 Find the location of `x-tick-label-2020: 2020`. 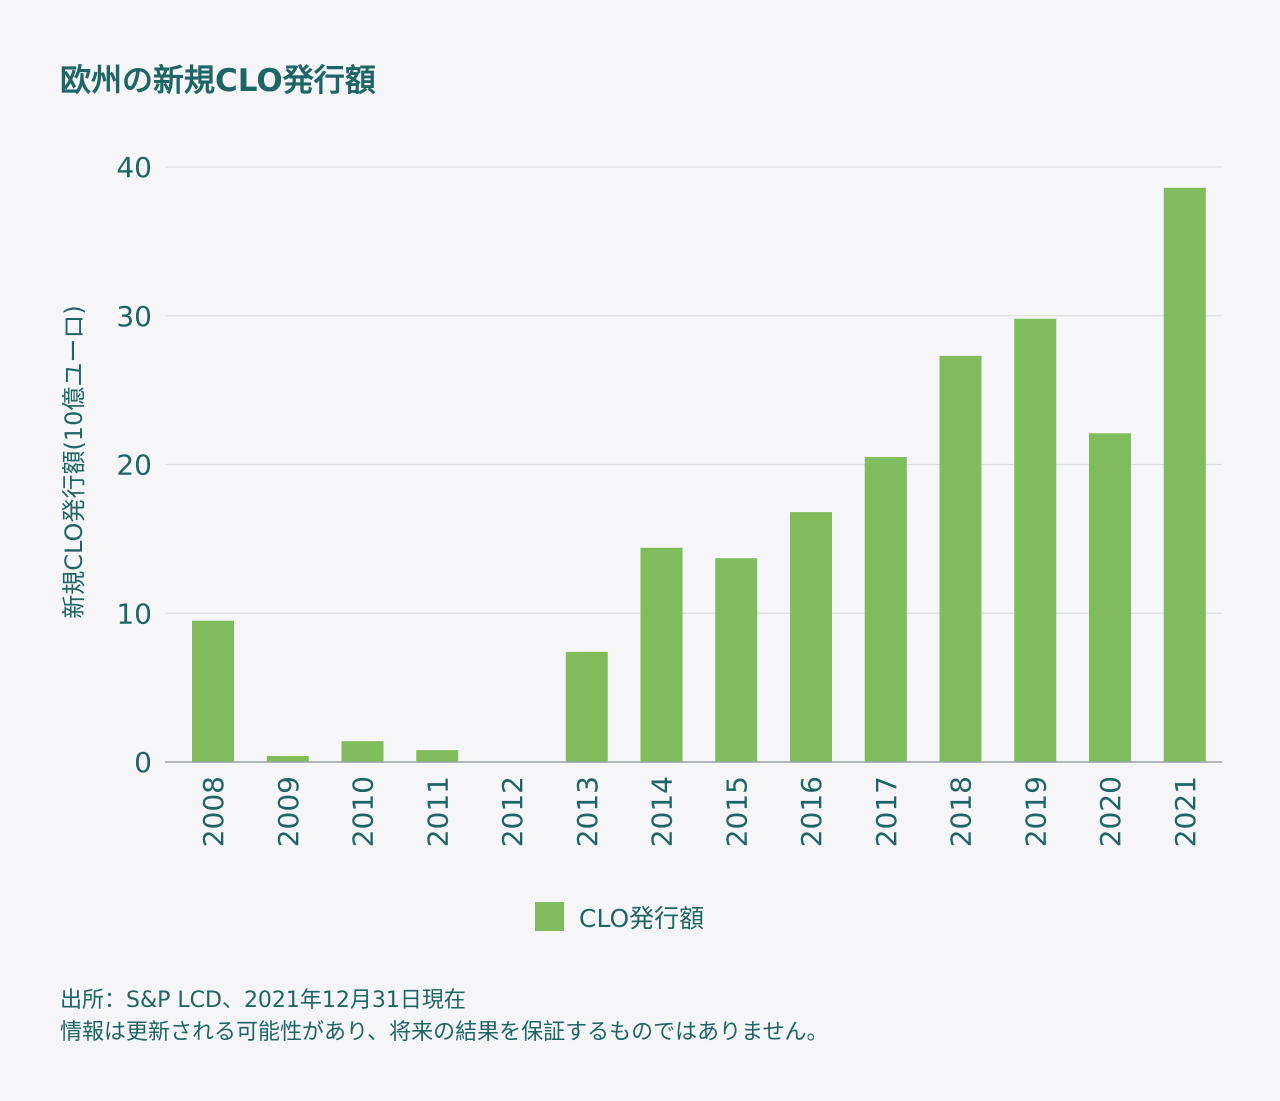

x-tick-label-2020: 2020 is located at coordinates (1110, 811).